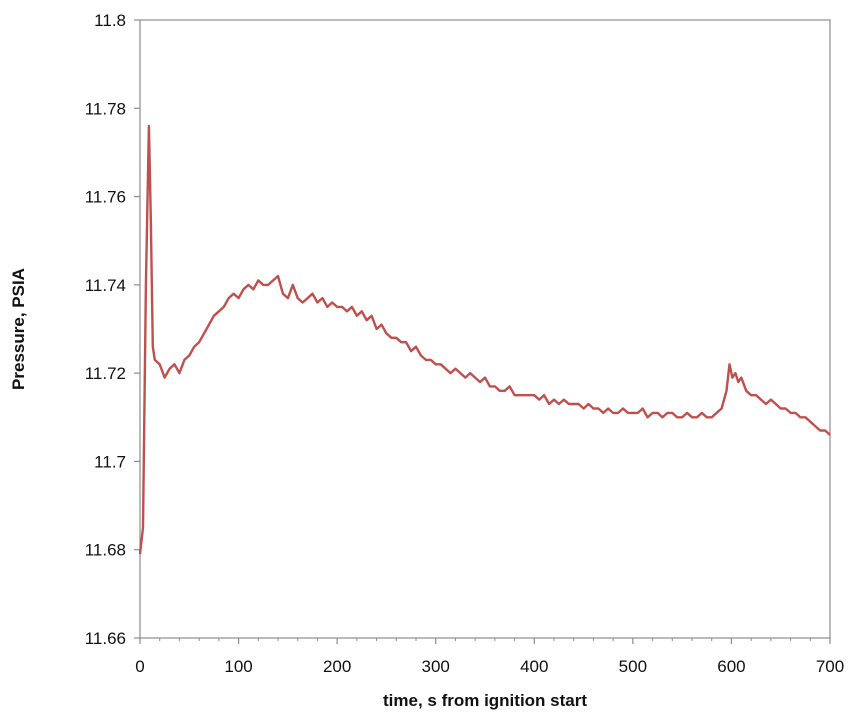 This screenshot has height=717, width=854. Describe the element at coordinates (633, 666) in the screenshot. I see `x-tick-label: 500` at that location.